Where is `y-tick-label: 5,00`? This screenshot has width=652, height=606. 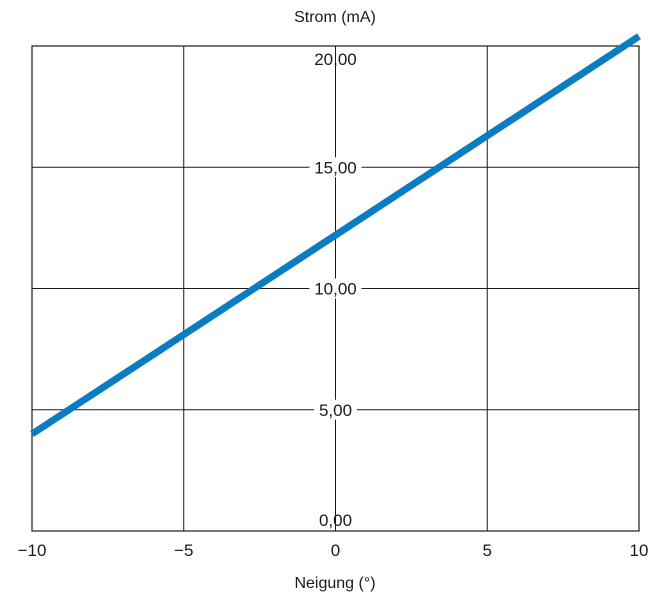 y-tick-label: 5,00 is located at coordinates (335, 410).